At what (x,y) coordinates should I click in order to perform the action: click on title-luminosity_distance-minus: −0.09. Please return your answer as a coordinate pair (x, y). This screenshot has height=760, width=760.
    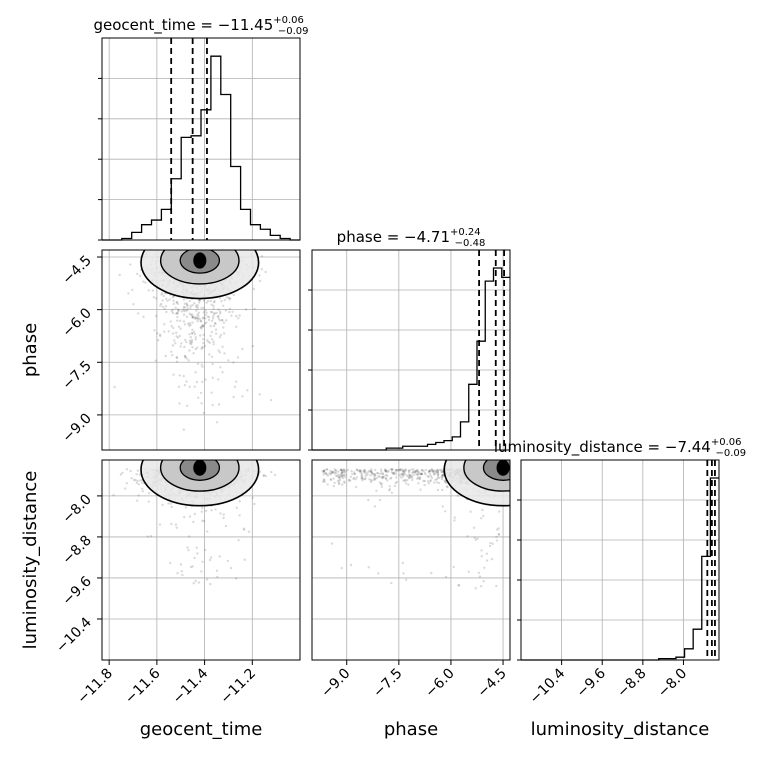
    Looking at the image, I should click on (731, 453).